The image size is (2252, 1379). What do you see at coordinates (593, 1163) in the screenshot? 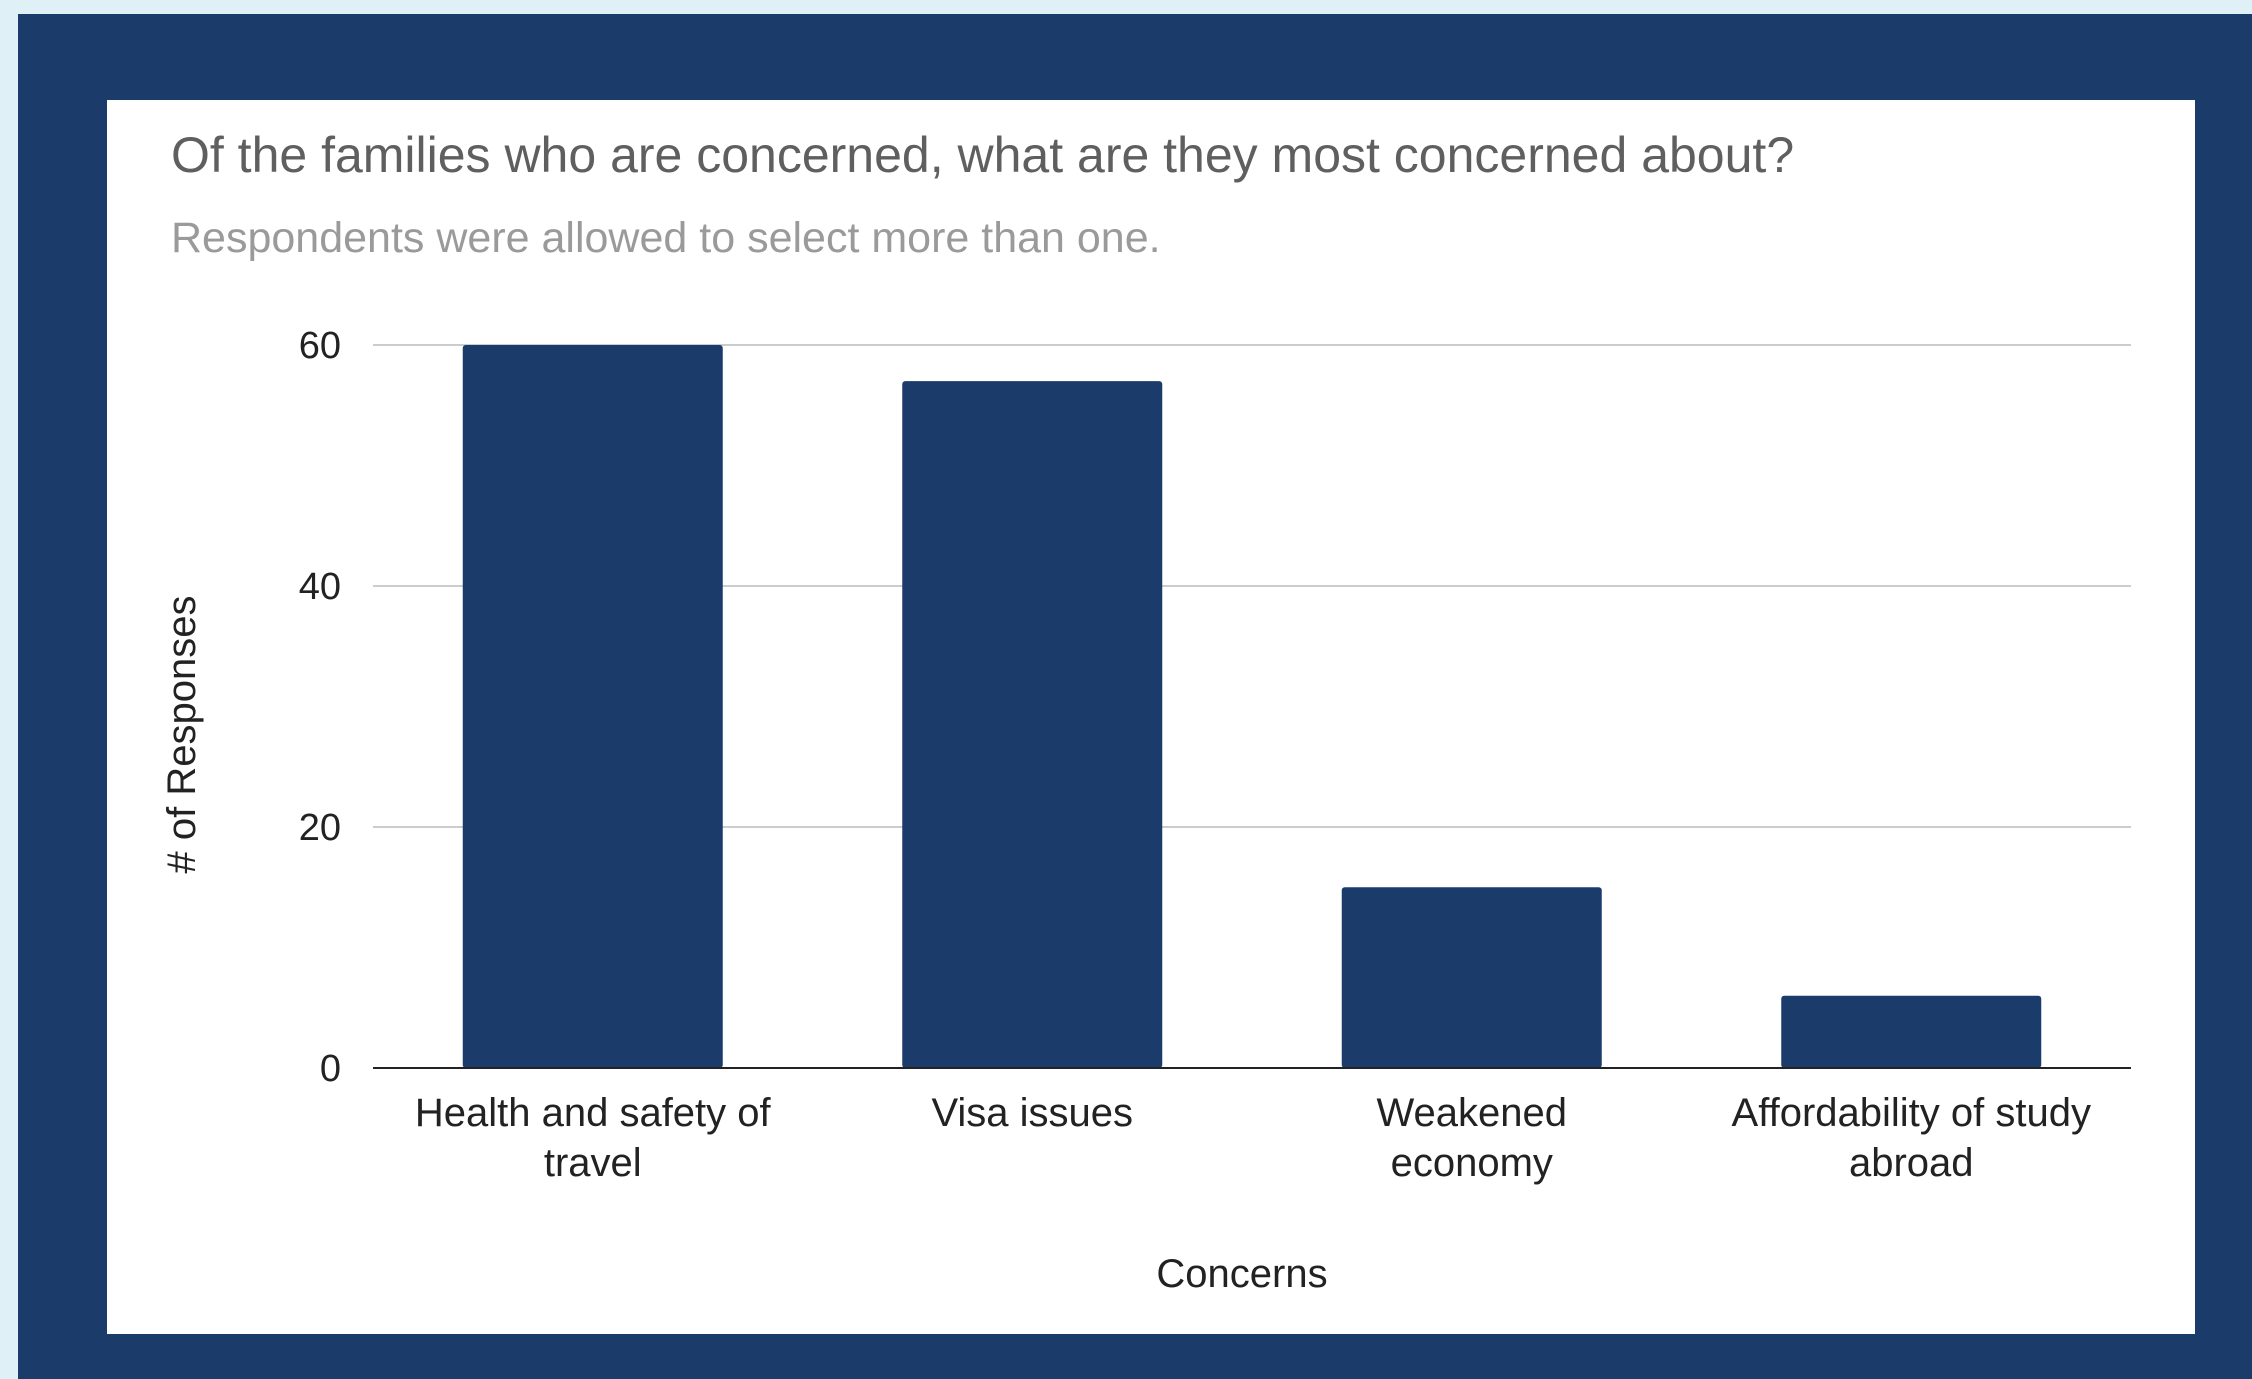
I see `x-category-label-line: travel` at bounding box center [593, 1163].